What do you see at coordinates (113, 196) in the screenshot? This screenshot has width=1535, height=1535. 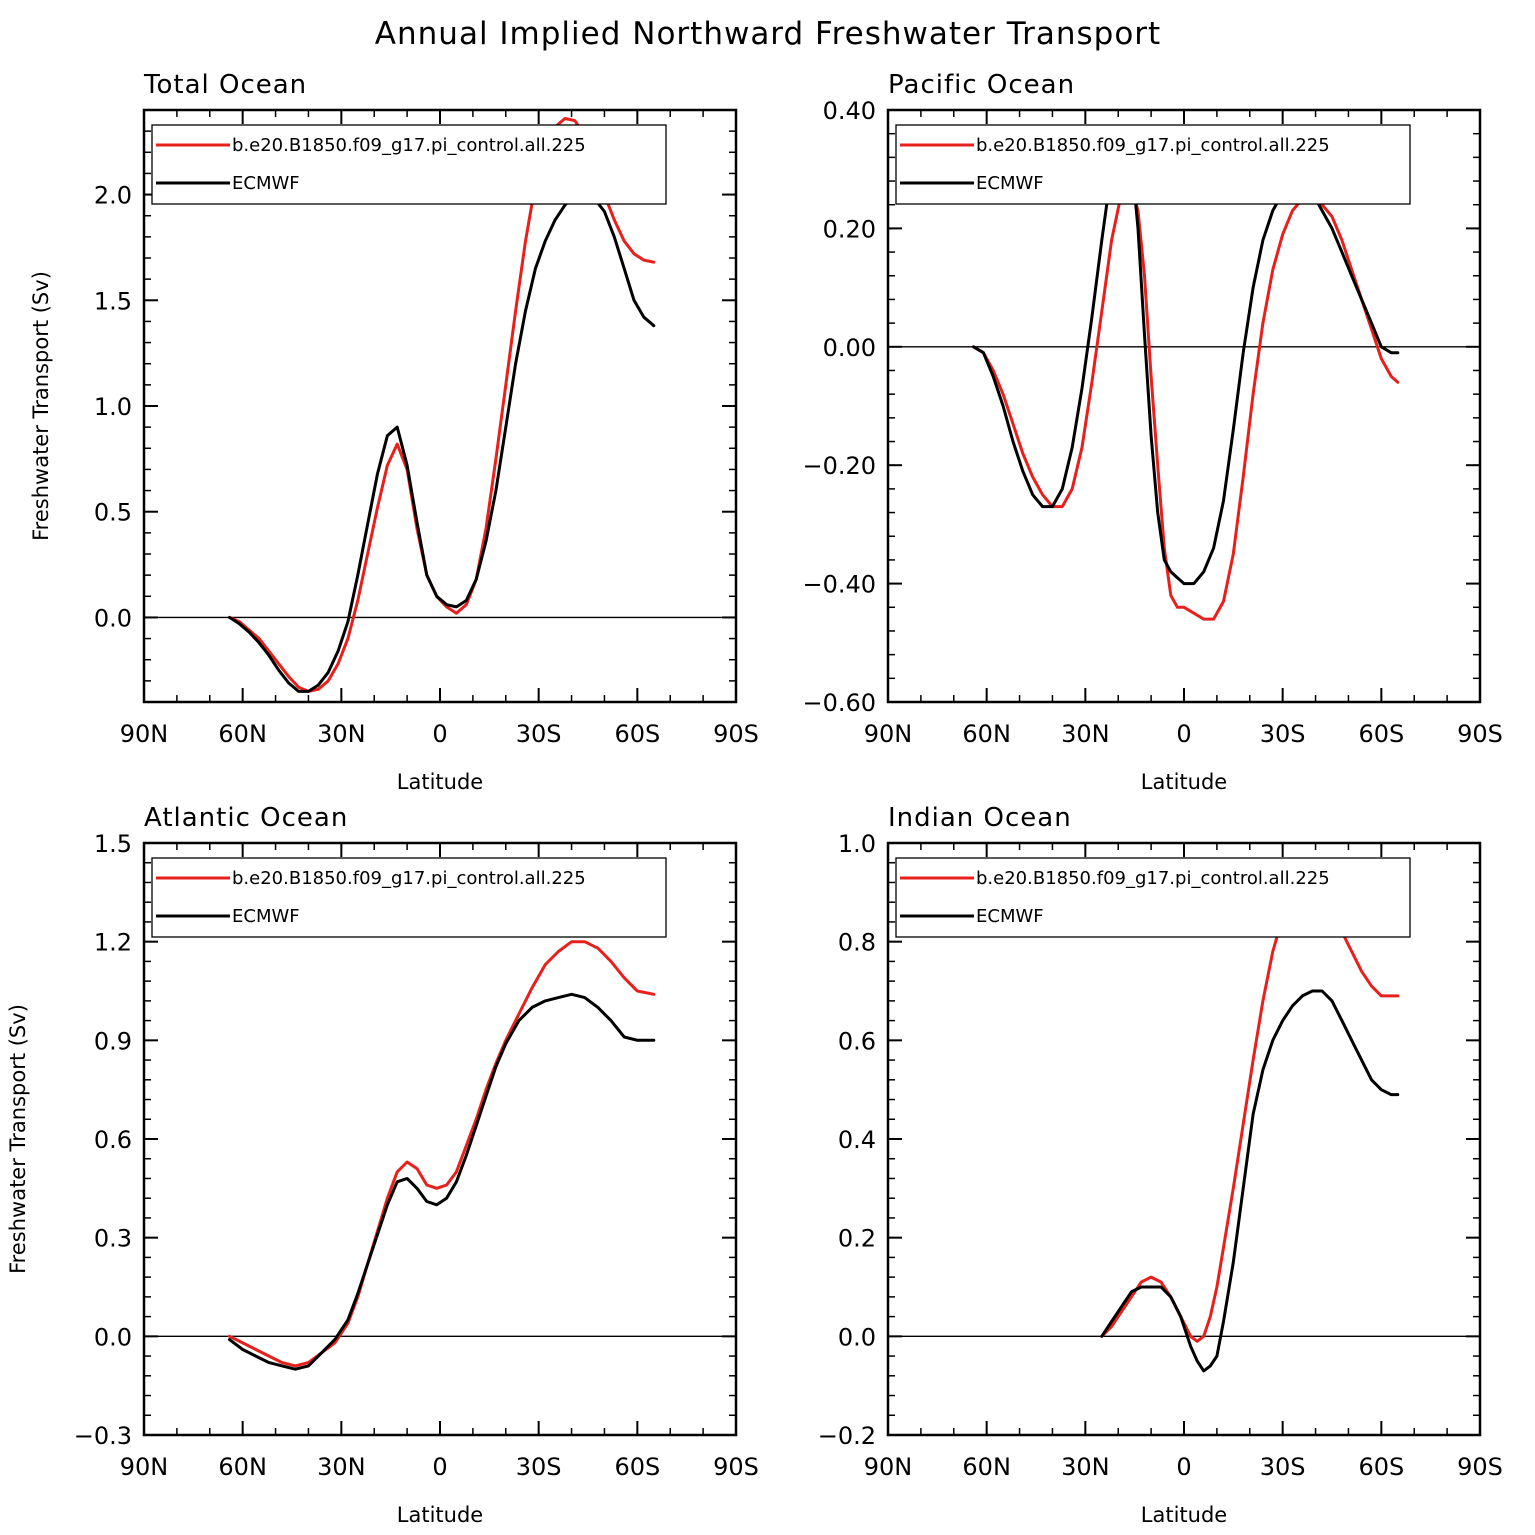 I see `y-tick-label: 2.0` at bounding box center [113, 196].